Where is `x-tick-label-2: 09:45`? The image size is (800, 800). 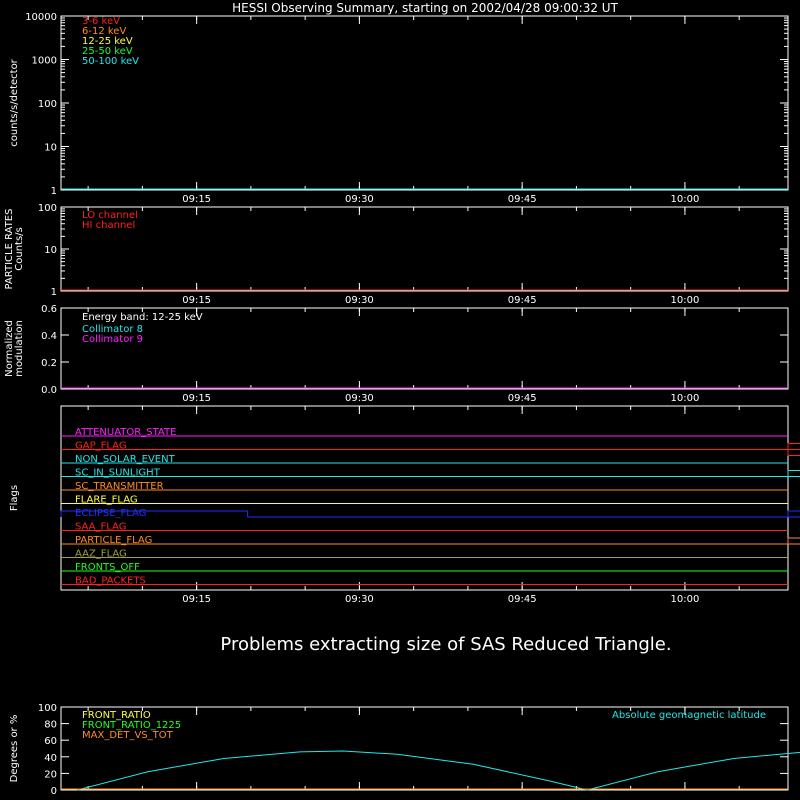
x-tick-label-2: 09:45 is located at coordinates (522, 300).